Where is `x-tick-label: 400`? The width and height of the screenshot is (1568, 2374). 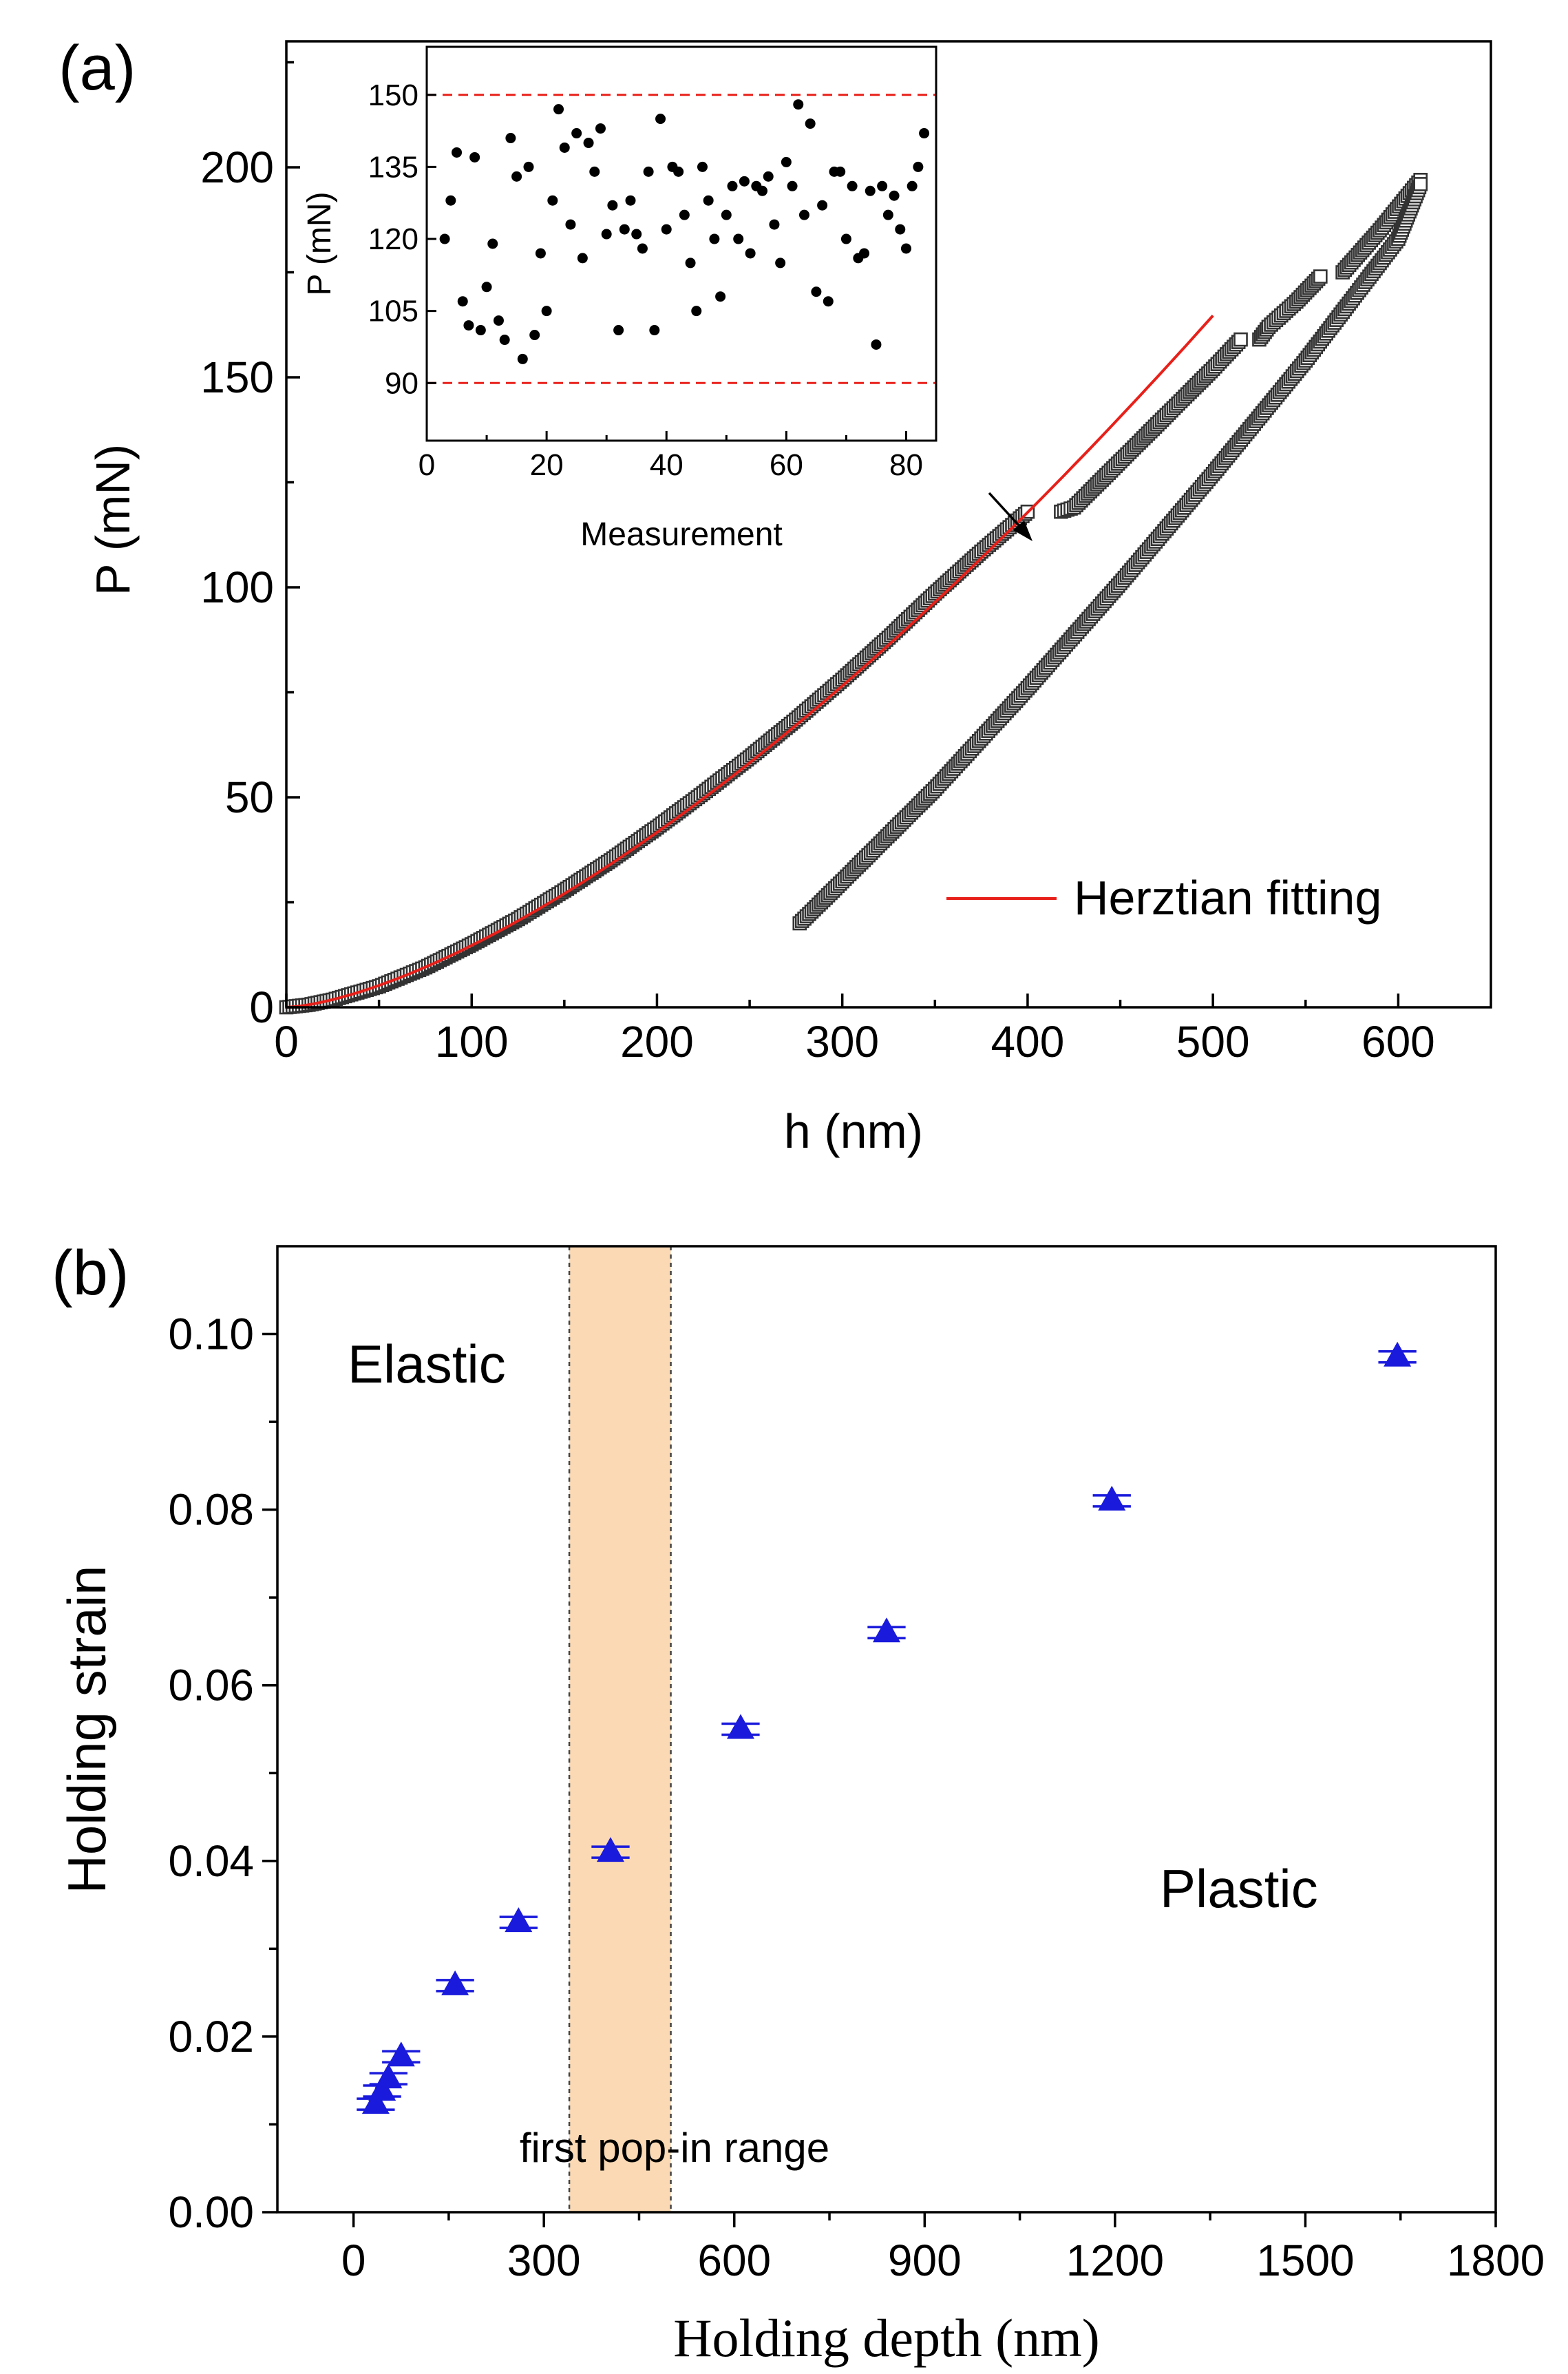 x-tick-label: 400 is located at coordinates (1028, 1042).